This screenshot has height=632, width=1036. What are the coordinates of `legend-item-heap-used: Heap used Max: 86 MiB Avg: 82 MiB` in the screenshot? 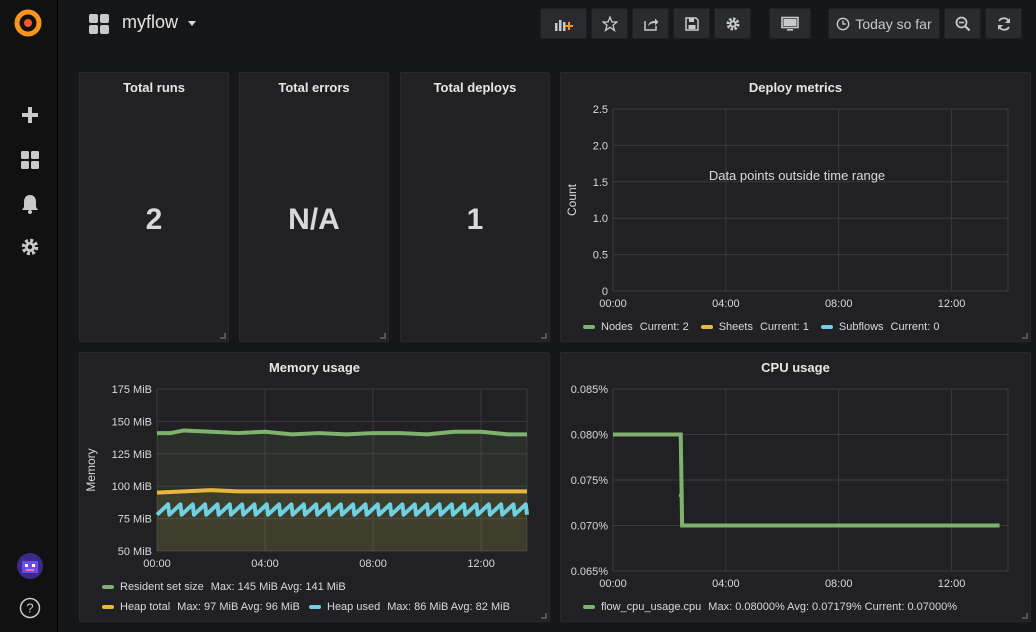 It's located at (409, 607).